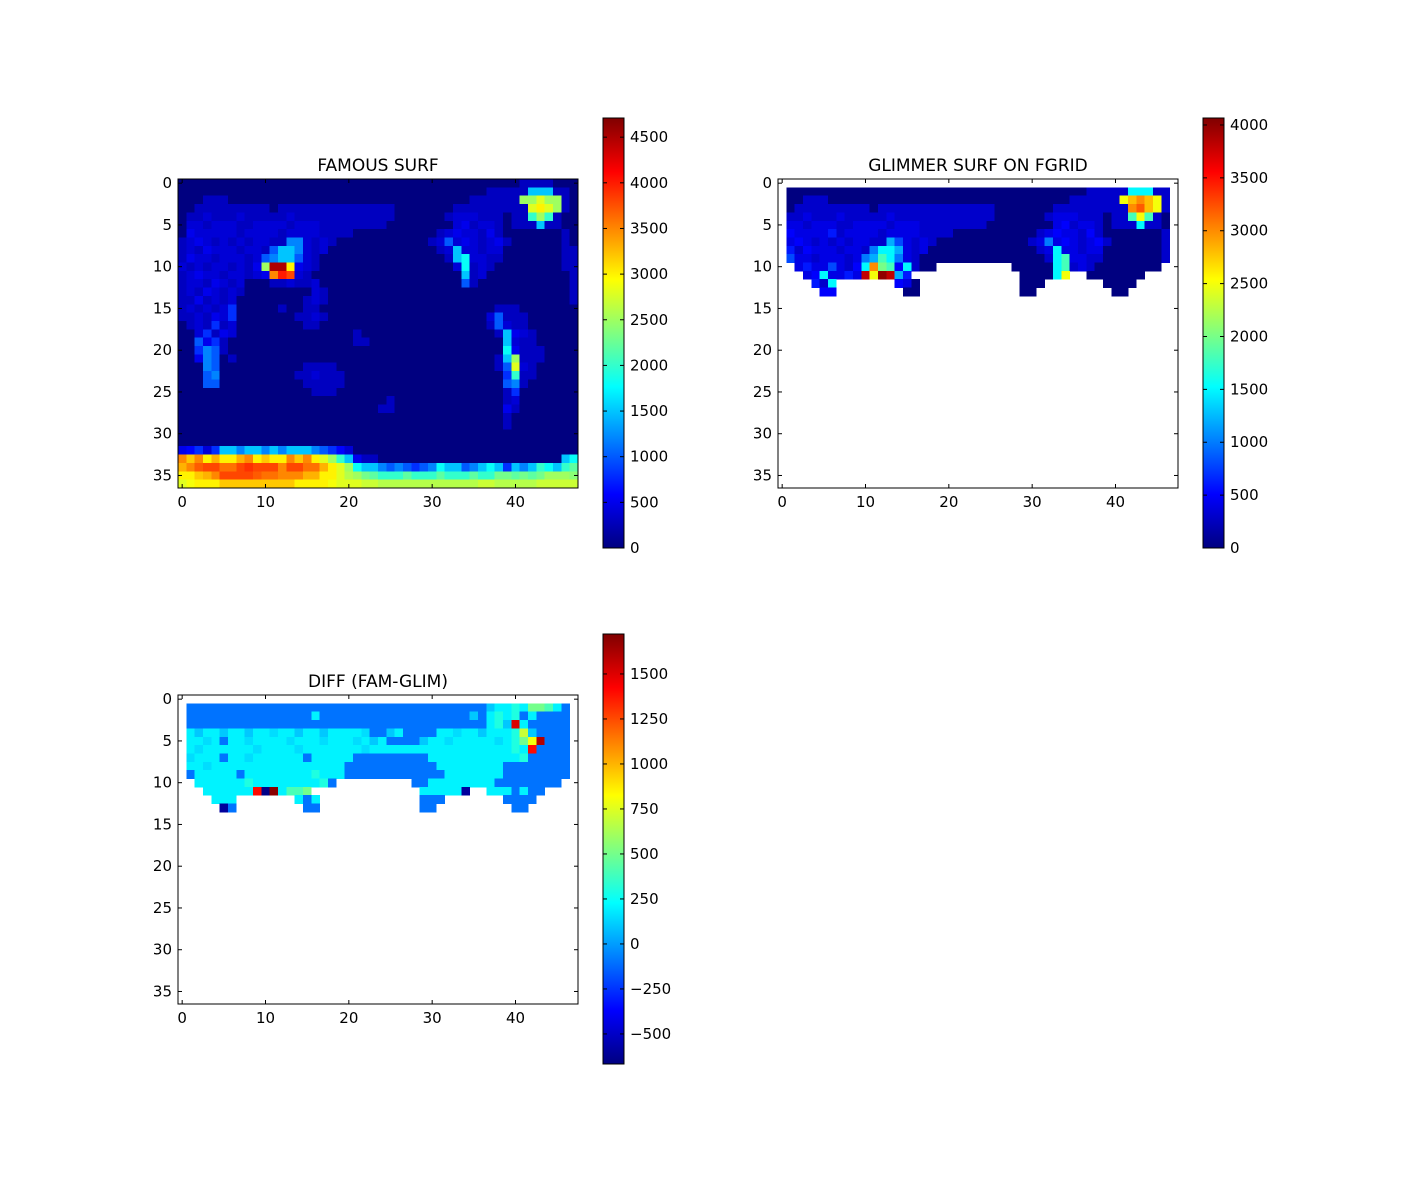  Describe the element at coordinates (162, 434) in the screenshot. I see `y-tick-label: 30` at that location.